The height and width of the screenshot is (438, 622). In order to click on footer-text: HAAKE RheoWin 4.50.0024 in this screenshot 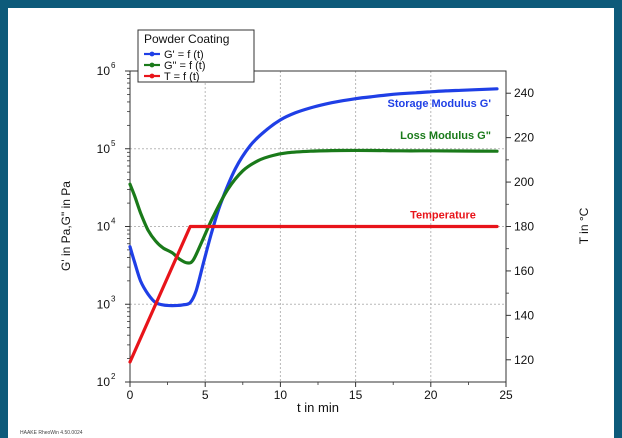, I will do `click(51, 433)`.